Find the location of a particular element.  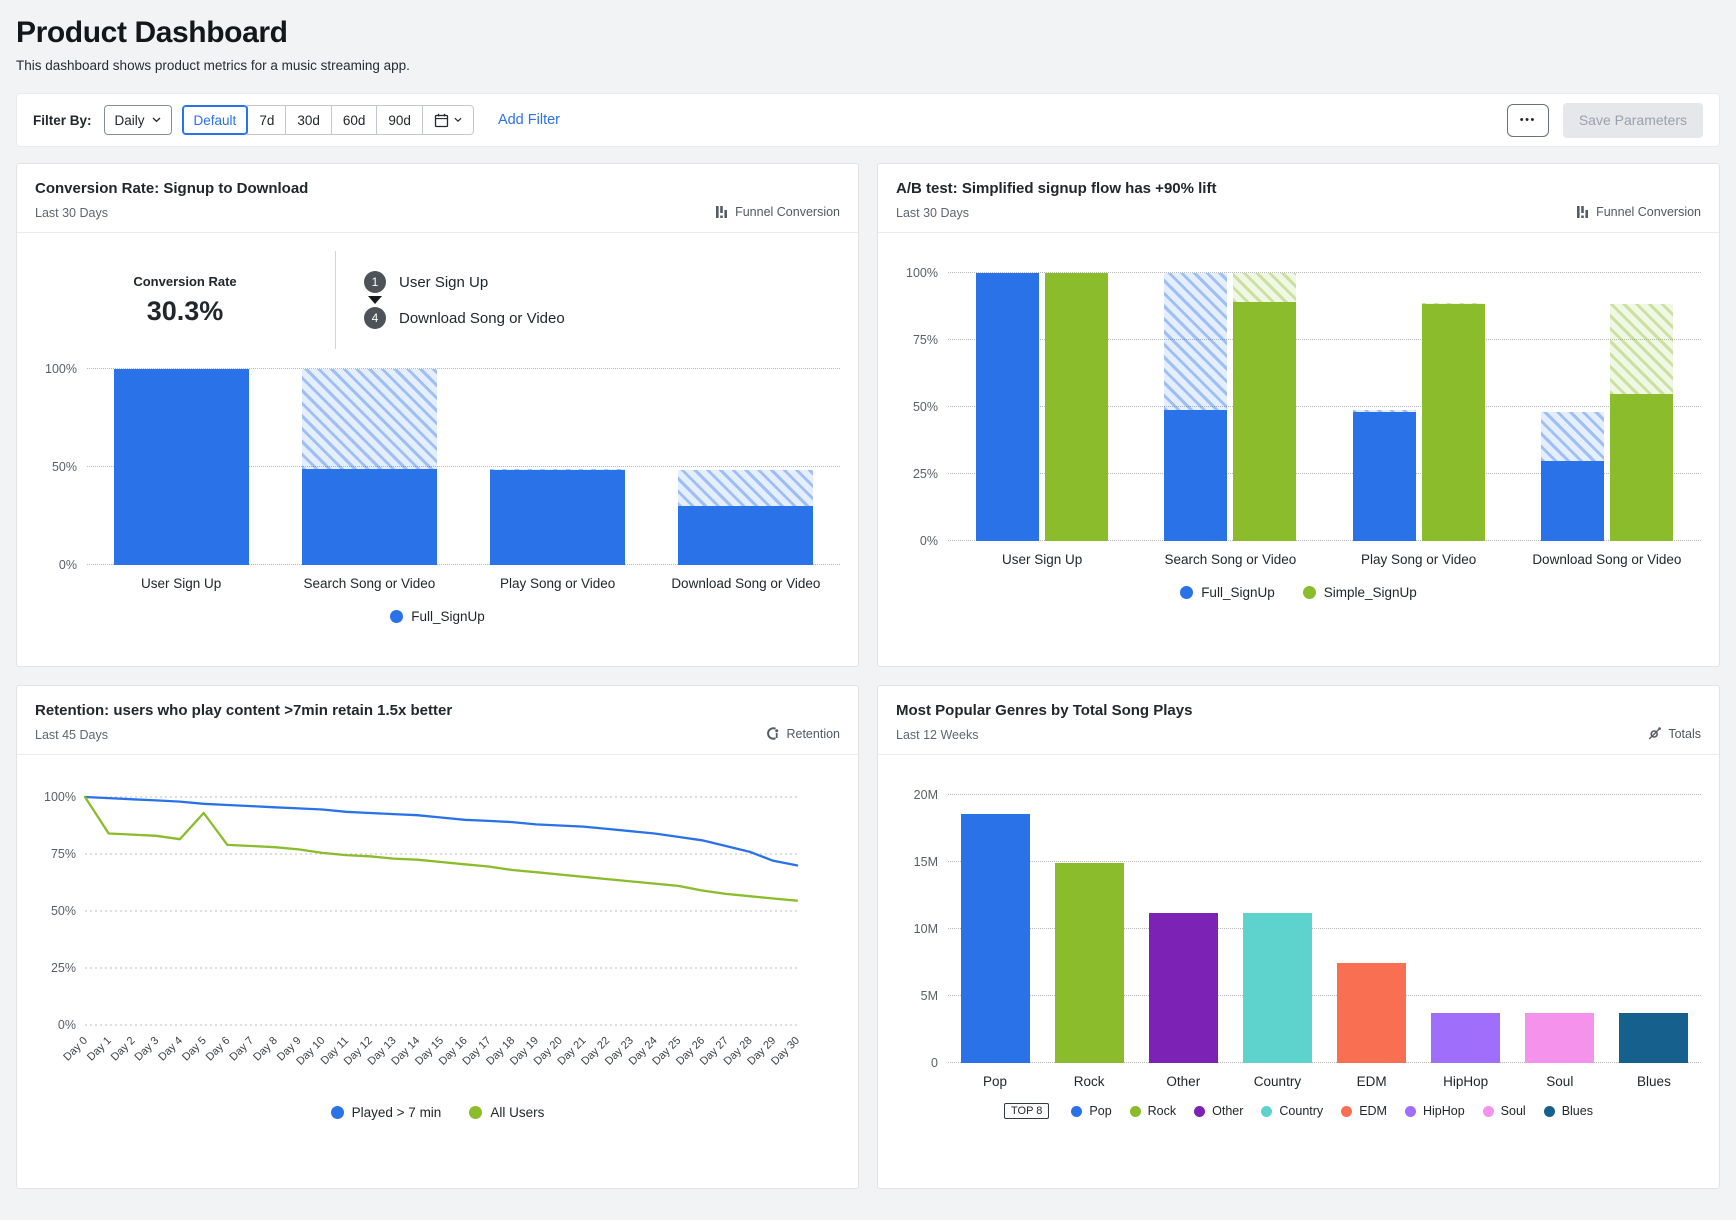

card-subtitle: Last 30 Days is located at coordinates (71, 213).